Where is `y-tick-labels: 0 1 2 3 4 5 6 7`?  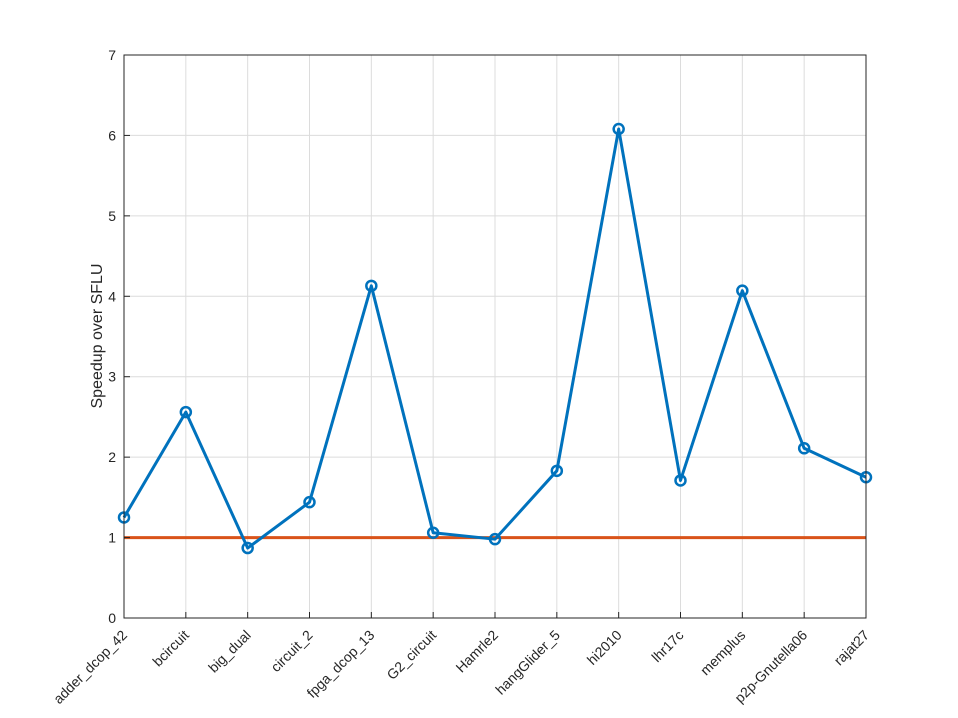
y-tick-labels: 0 1 2 3 4 5 6 7 is located at coordinates (119, 336).